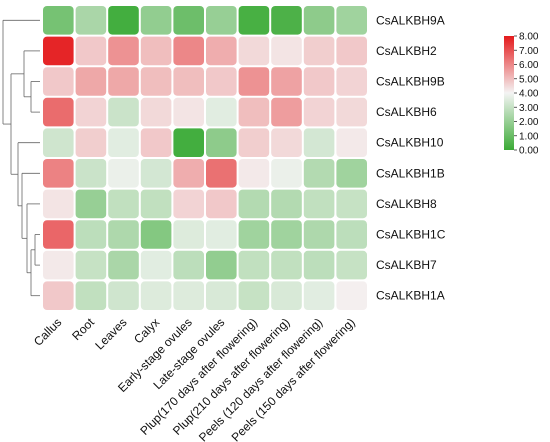 This screenshot has width=550, height=442. I want to click on legend-tick-label: 1.00, so click(529, 136).